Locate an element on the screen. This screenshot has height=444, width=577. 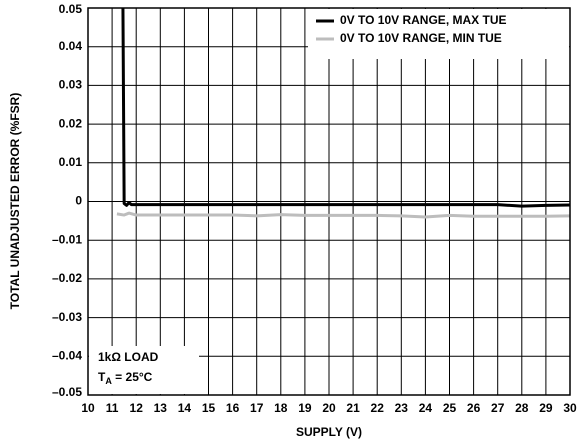
legend-box is located at coordinates (438, 34).